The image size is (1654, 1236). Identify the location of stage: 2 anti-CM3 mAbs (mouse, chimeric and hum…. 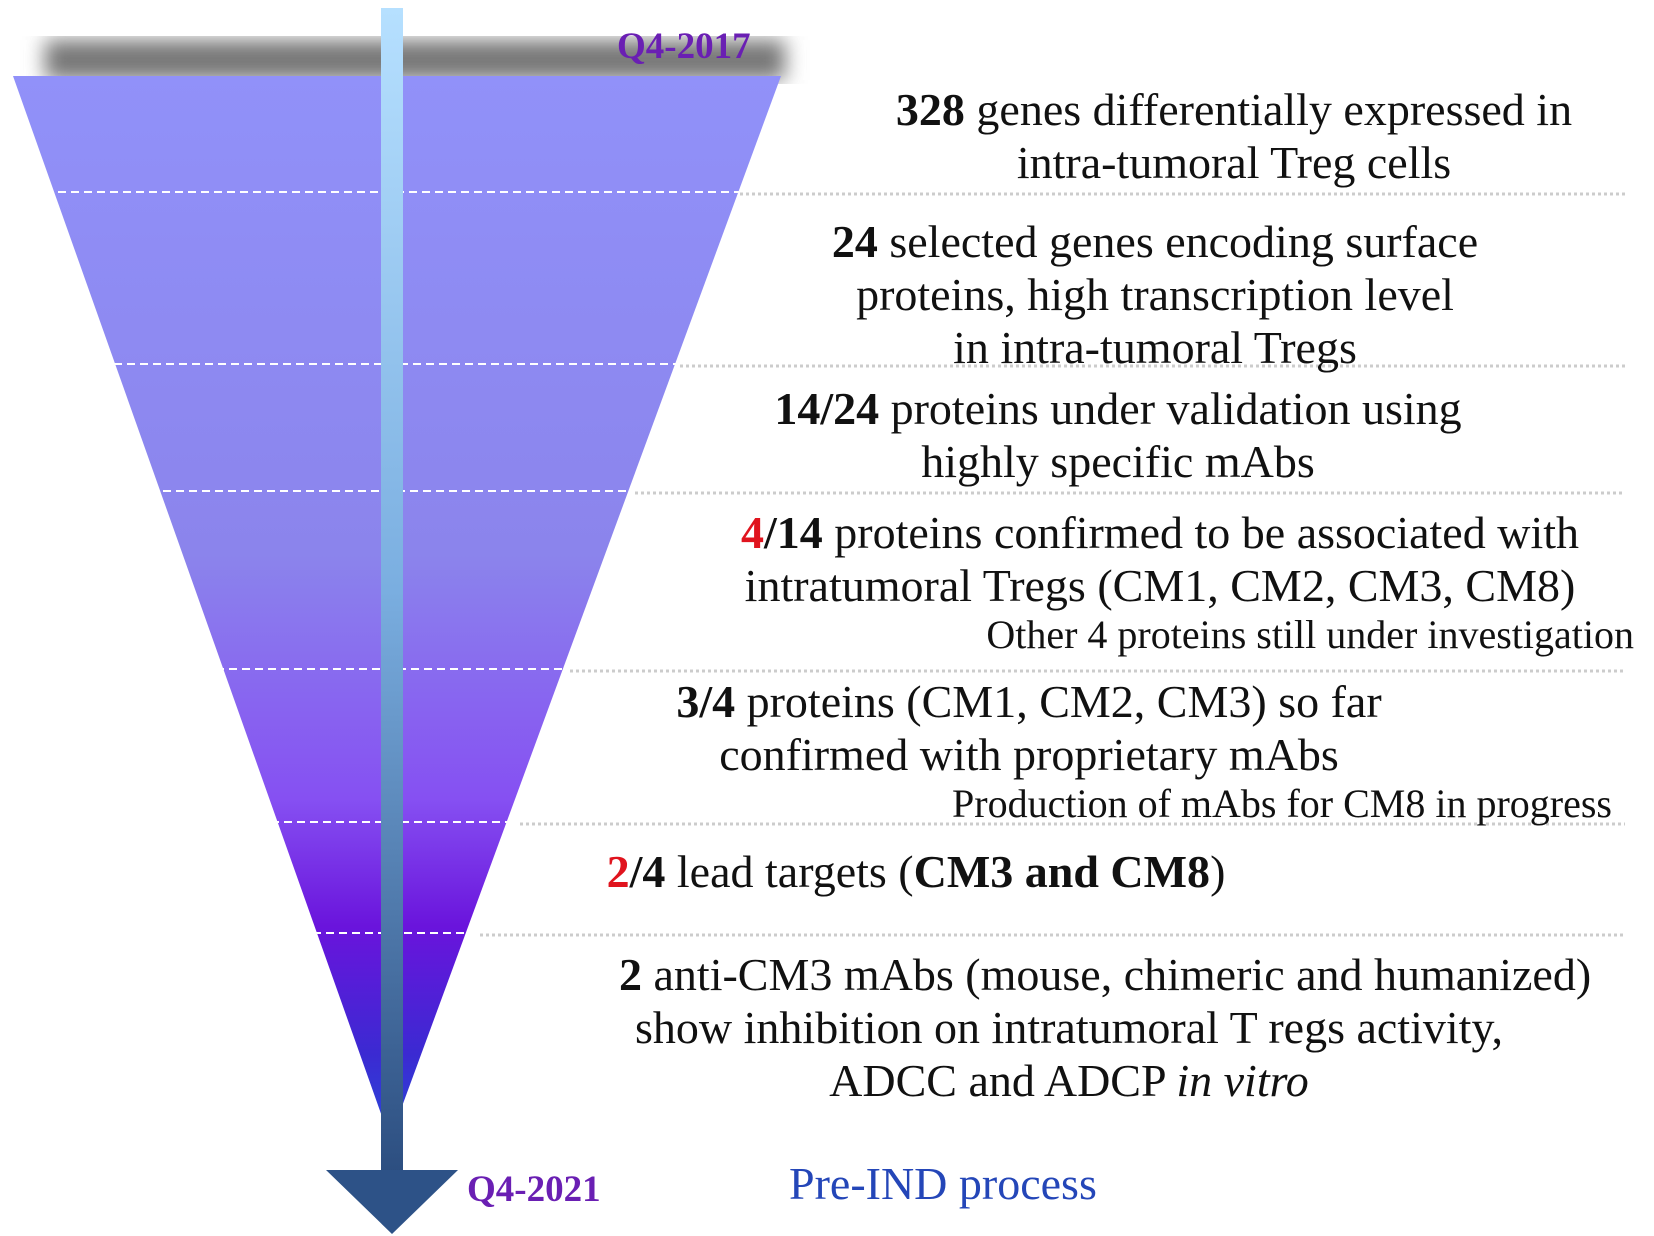
(1105, 1027).